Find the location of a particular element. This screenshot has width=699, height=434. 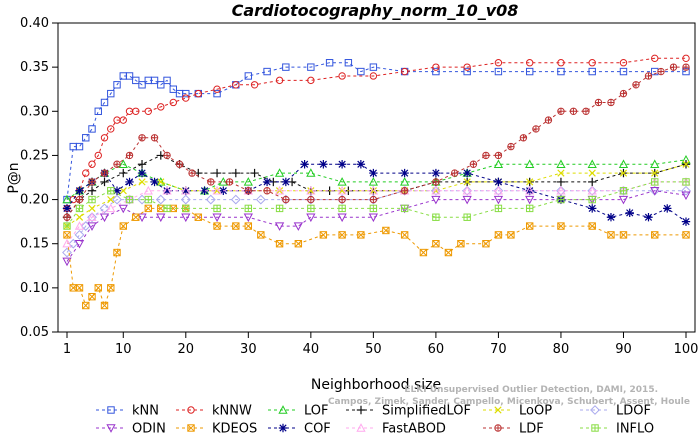

x-tick-label: 100 is located at coordinates (686, 349).